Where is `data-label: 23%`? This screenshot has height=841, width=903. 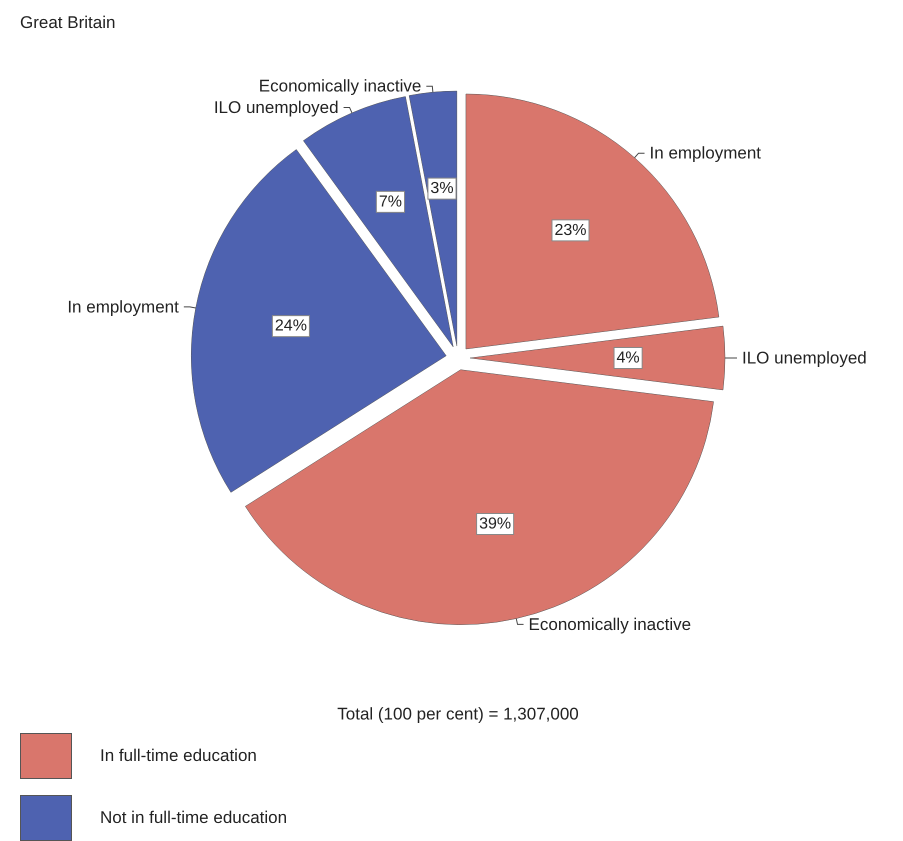 data-label: 23% is located at coordinates (570, 230).